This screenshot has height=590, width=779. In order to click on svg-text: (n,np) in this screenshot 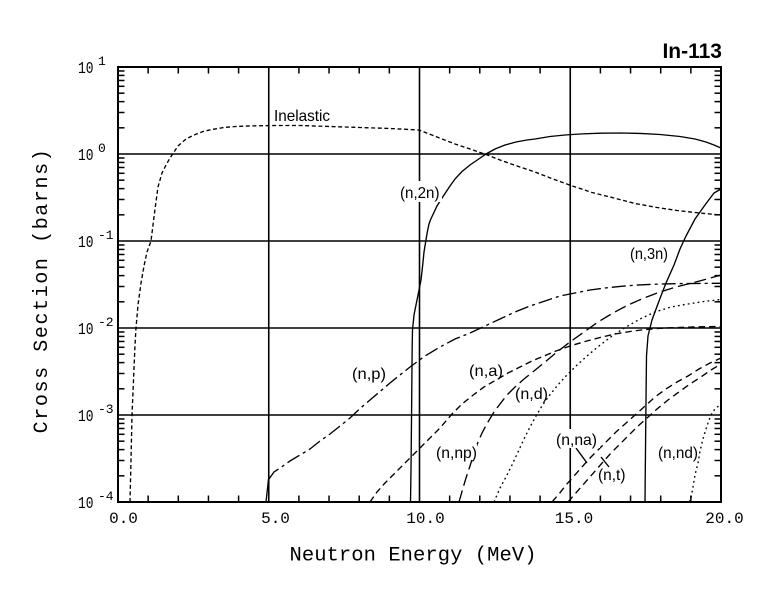, I will do `click(456, 453)`.